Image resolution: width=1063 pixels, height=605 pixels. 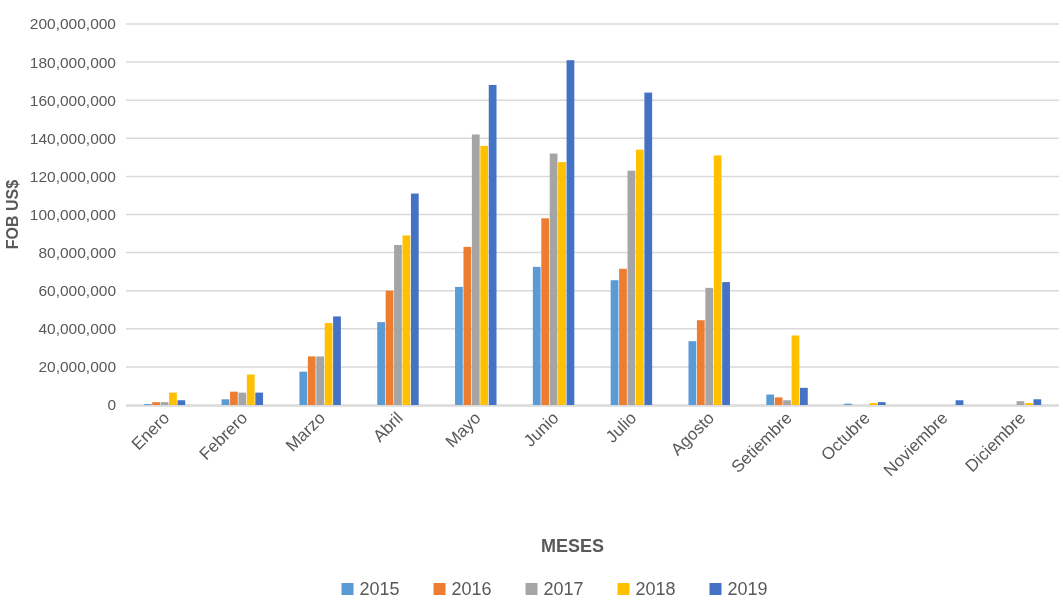 What do you see at coordinates (112, 405) in the screenshot?
I see `y-tick-label: 0` at bounding box center [112, 405].